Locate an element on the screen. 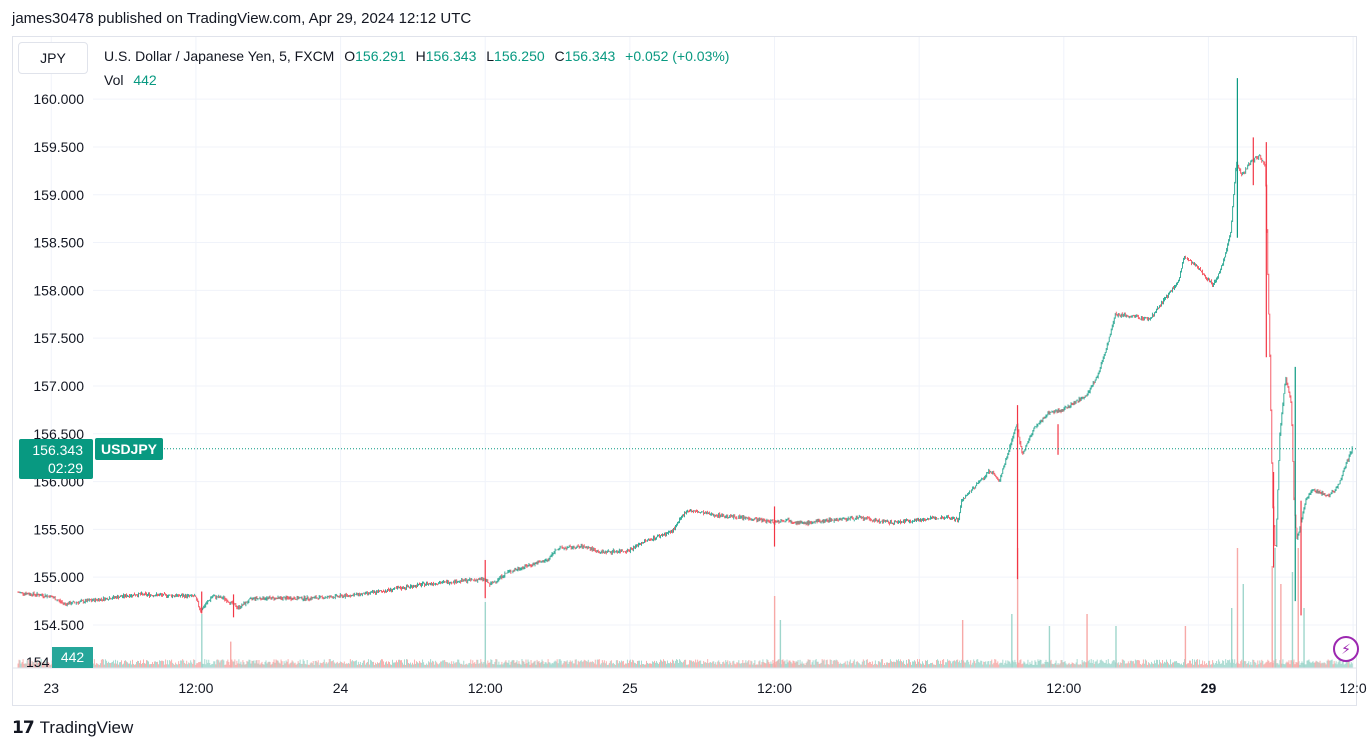 Image resolution: width=1370 pixels, height=753 pixels. lightning-bolt-icon: ⚡ is located at coordinates (1346, 649).